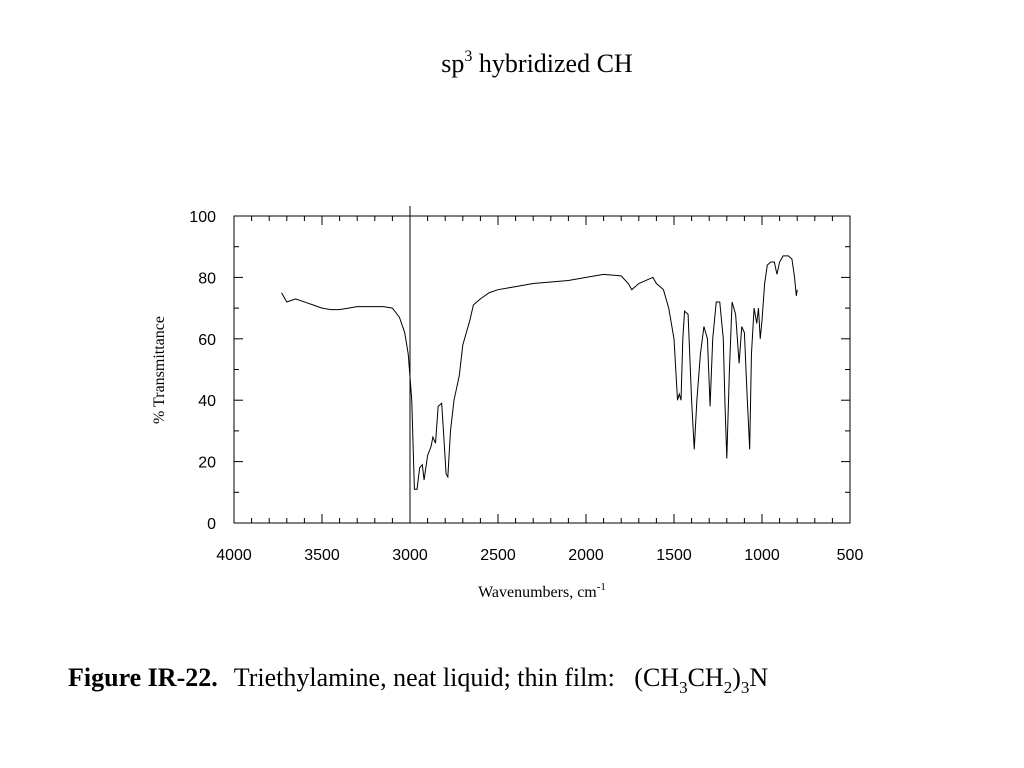 This screenshot has width=1024, height=768. I want to click on caption-text: ), so click(736, 677).